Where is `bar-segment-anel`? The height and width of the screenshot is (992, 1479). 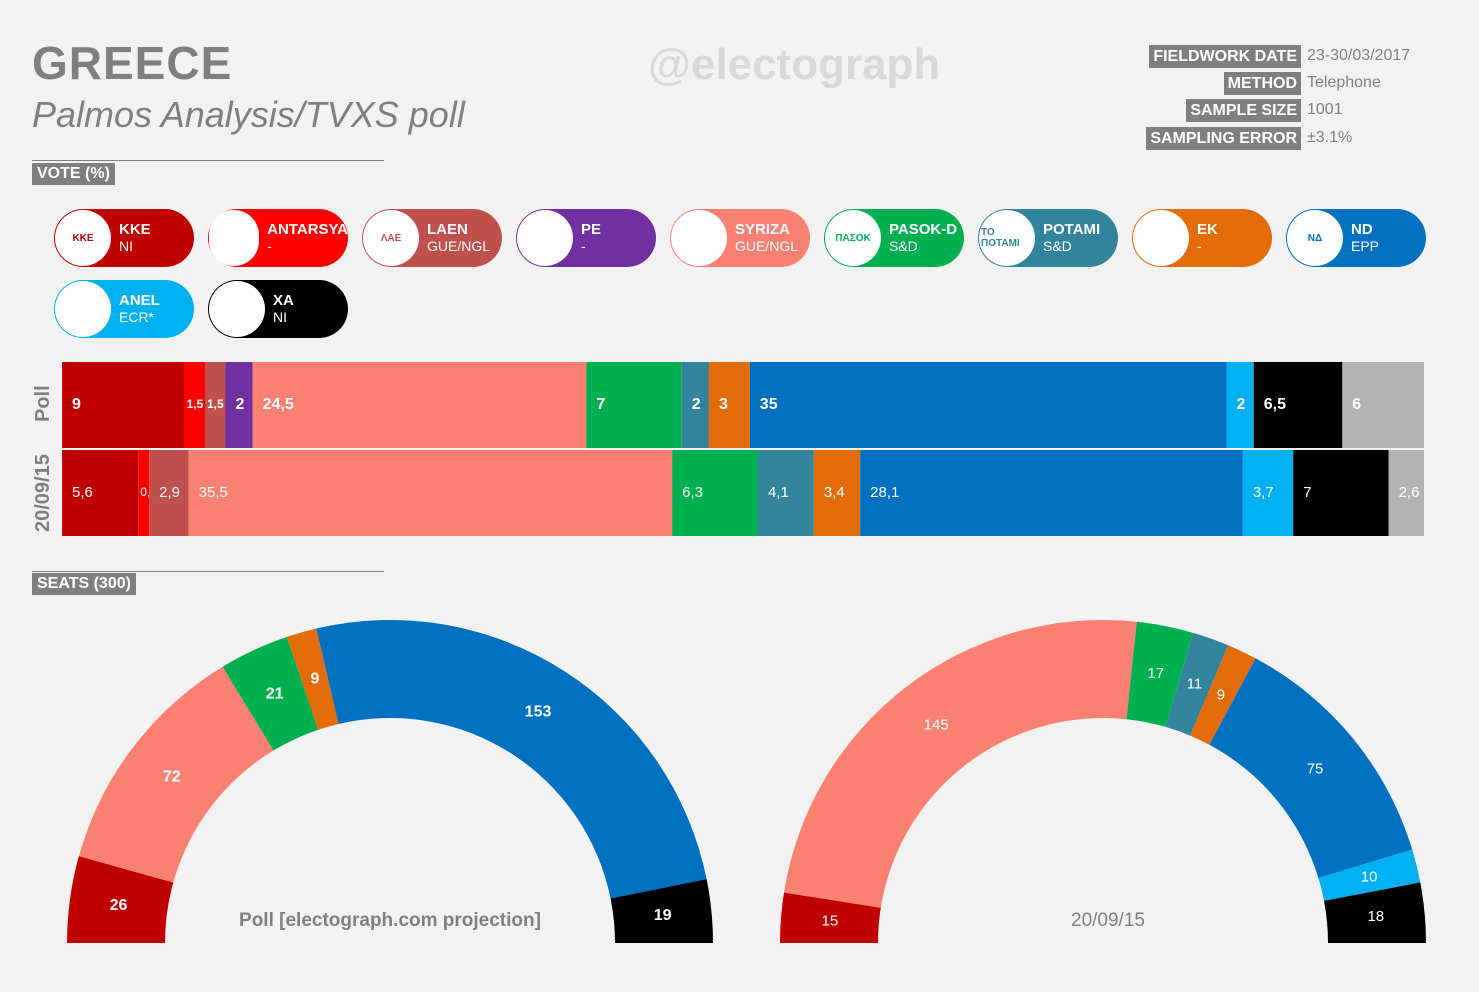 bar-segment-anel is located at coordinates (1240, 405).